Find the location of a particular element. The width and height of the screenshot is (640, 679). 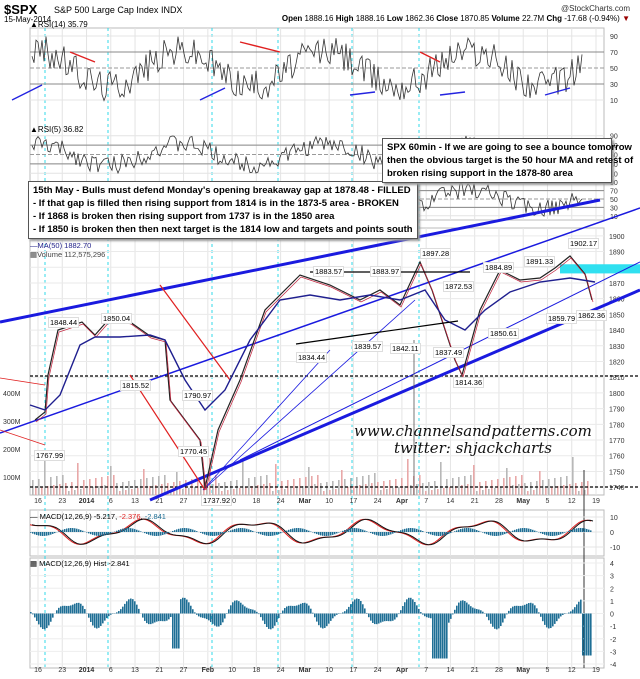

macd-hist-value: -2.841 is located at coordinates (155, 516).